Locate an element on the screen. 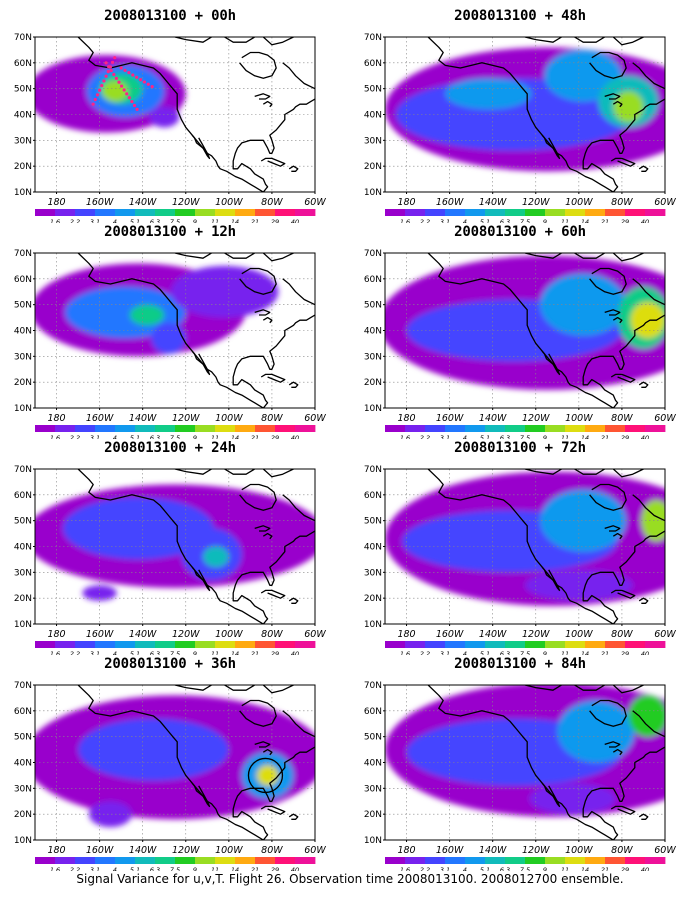 The image size is (700, 900). lat-tick-label: 20N is located at coordinates (373, 167).